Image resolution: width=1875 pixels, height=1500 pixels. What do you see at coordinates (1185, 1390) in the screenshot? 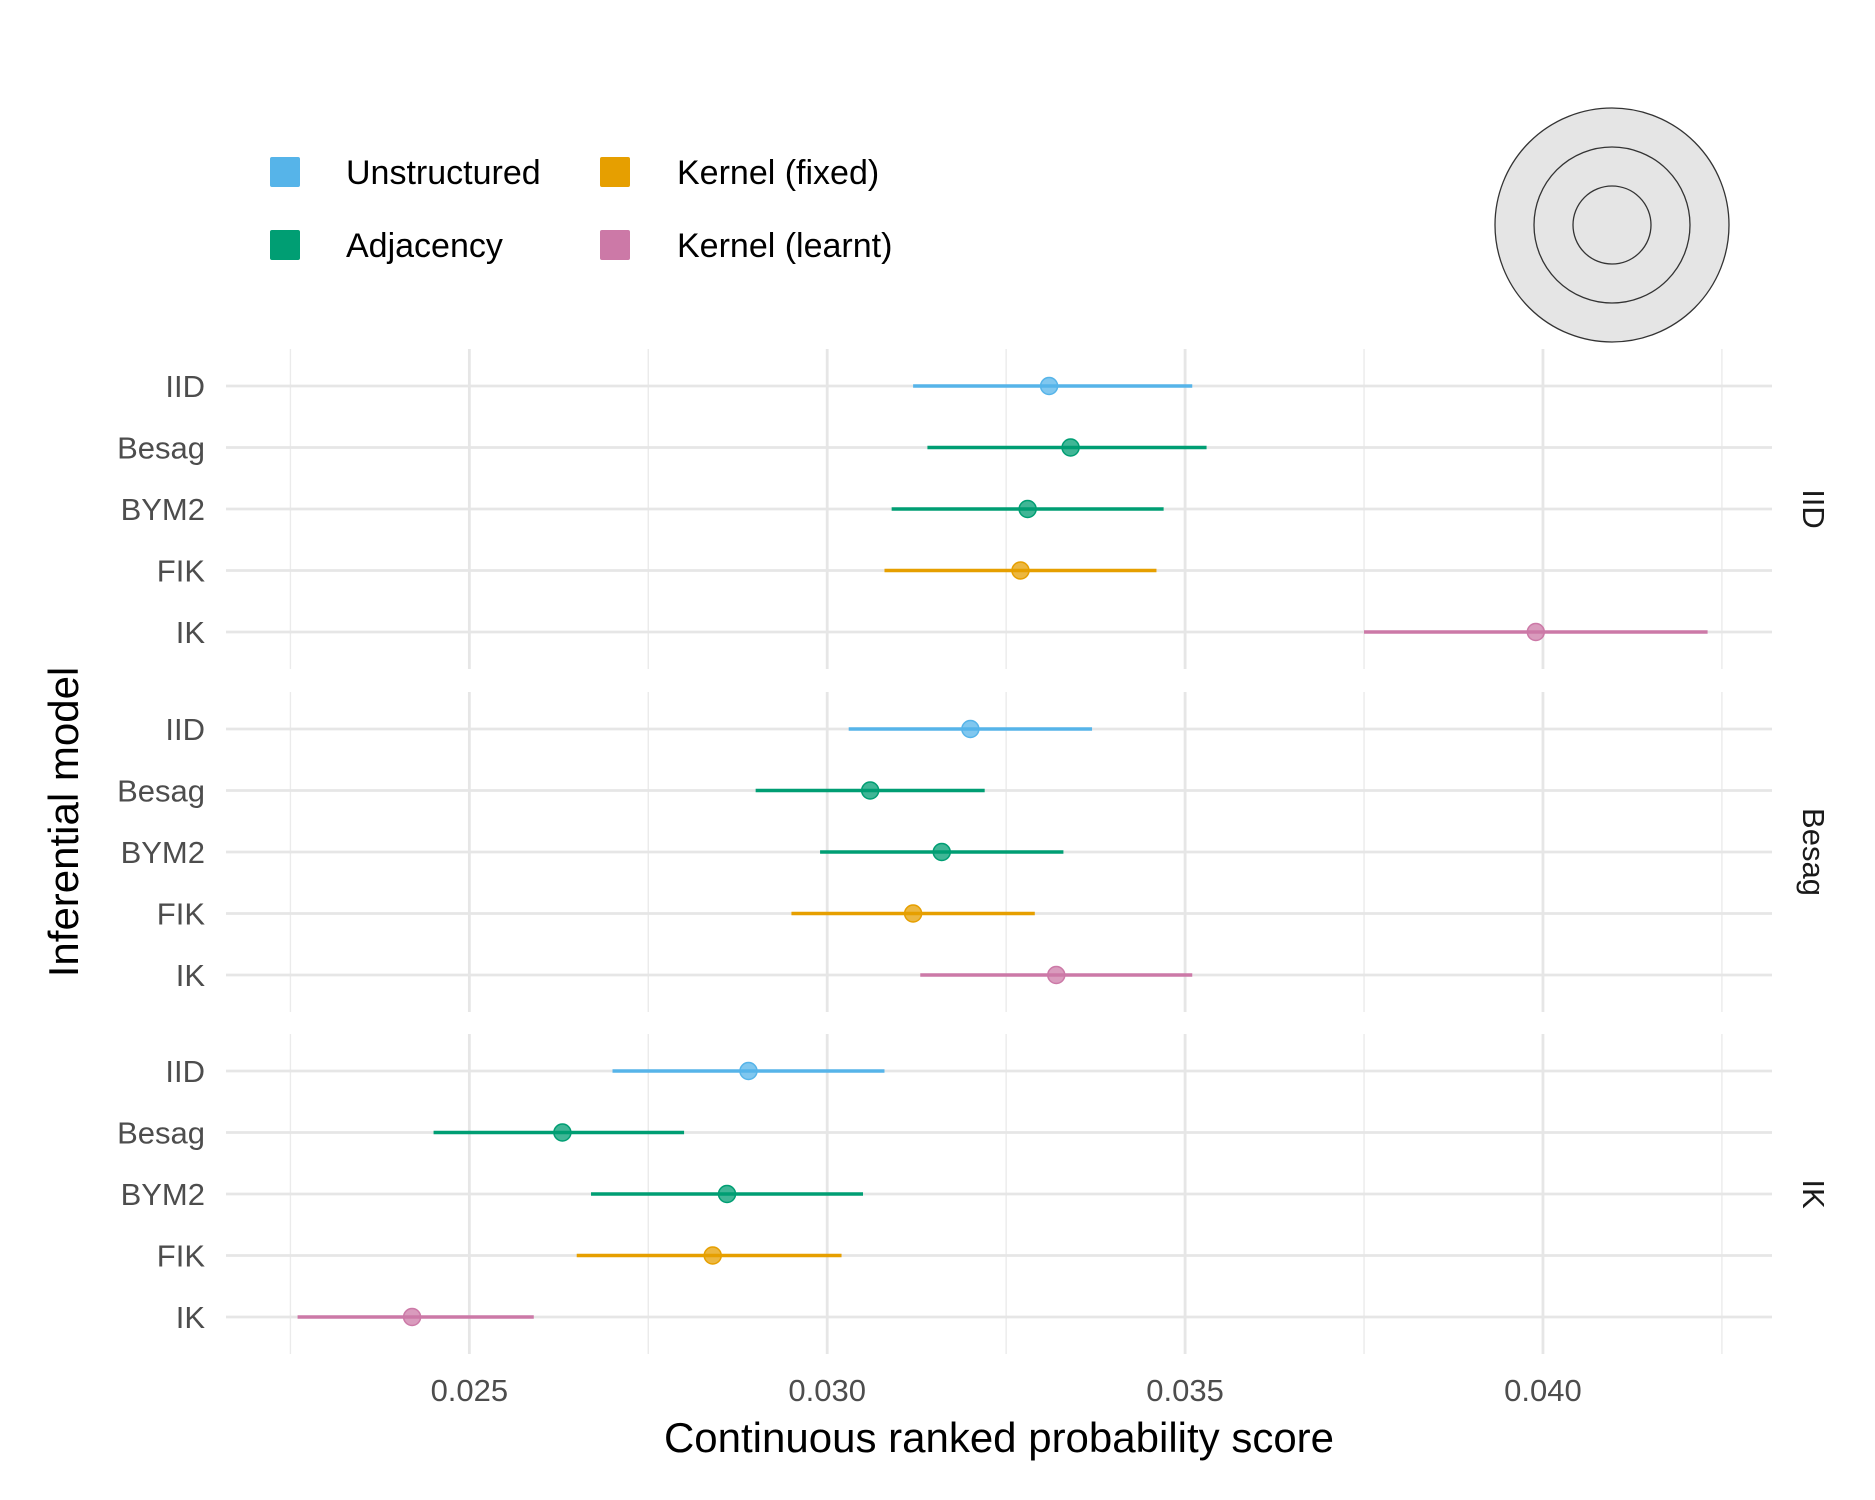
I see `x-tick-label: 0.035` at bounding box center [1185, 1390].